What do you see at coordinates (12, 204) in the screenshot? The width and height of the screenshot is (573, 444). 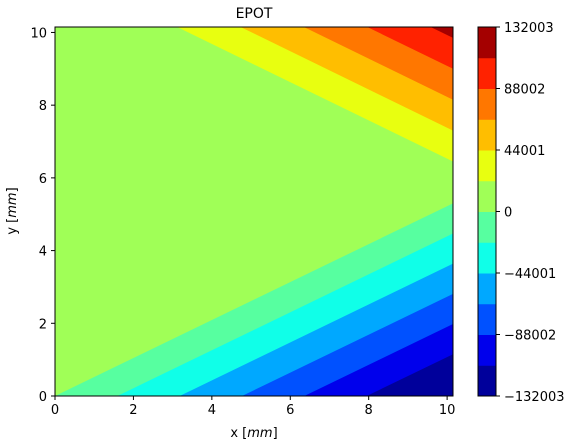 I see `y-axis-label-unit: mm` at bounding box center [12, 204].